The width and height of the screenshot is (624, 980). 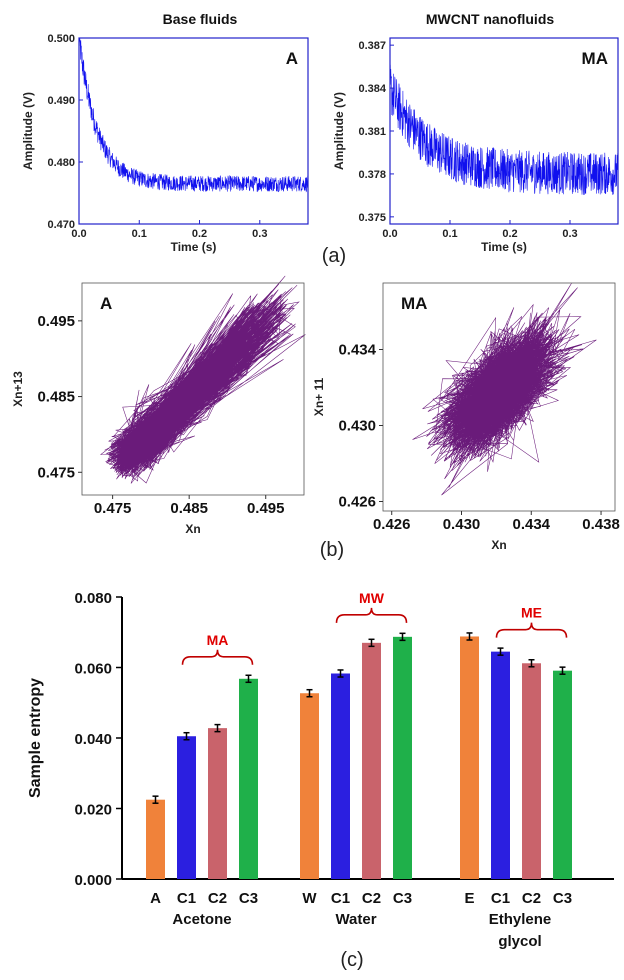 I want to click on panel-a-left-title: Base fluids, so click(x=200, y=19).